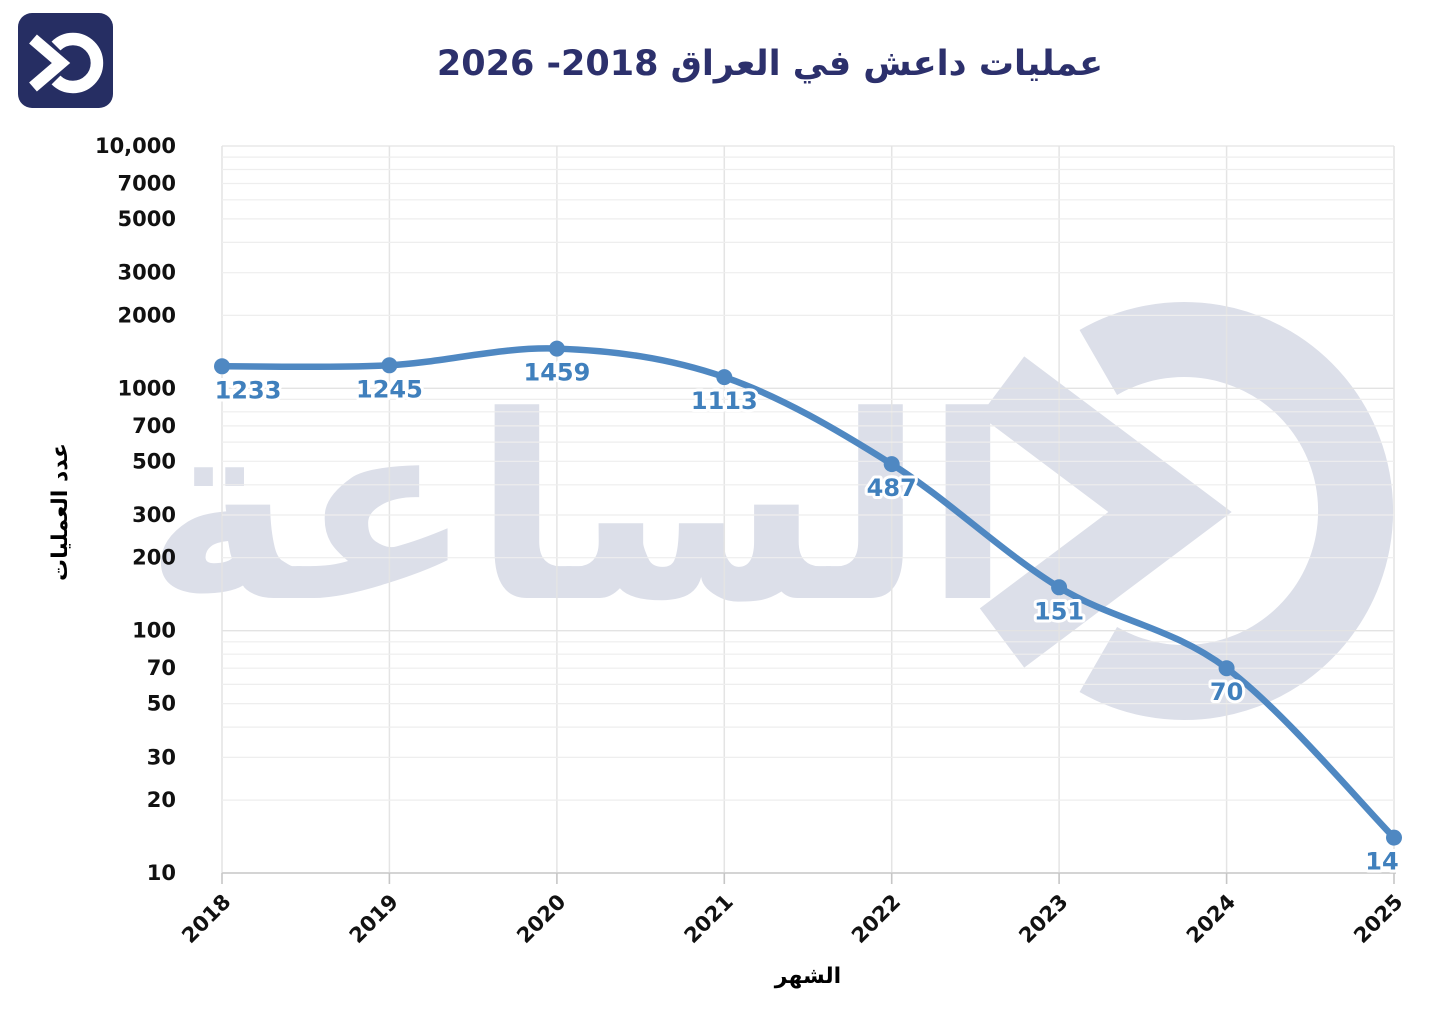 The image size is (1430, 1034). Describe the element at coordinates (135, 146) in the screenshot. I see `y-tick-label: 10,000` at that location.